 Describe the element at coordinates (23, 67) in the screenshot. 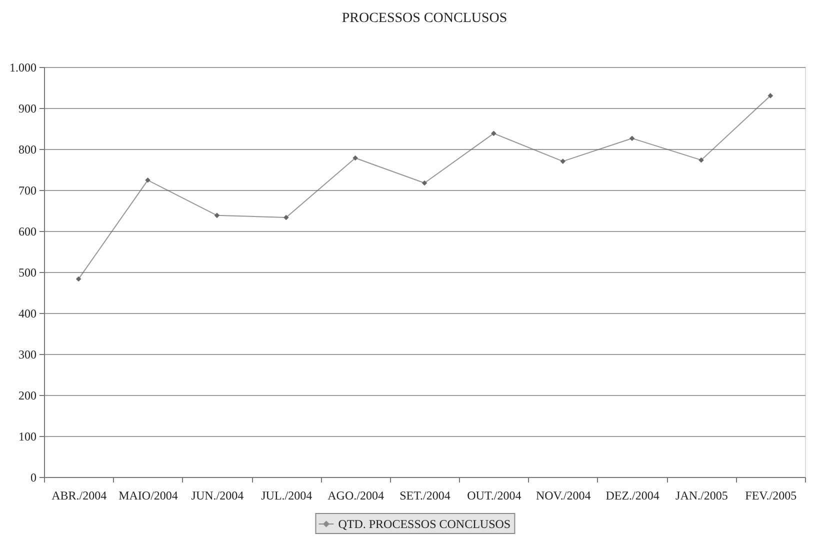

I see `y-tick-label: 1.000` at that location.